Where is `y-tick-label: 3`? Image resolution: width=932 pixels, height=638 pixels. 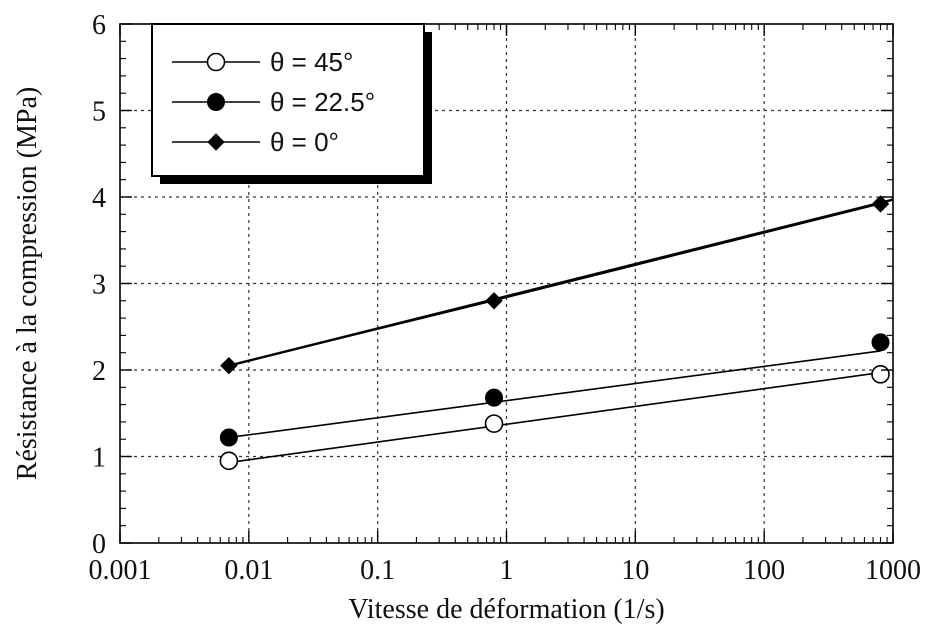
y-tick-label: 3 is located at coordinates (99, 285).